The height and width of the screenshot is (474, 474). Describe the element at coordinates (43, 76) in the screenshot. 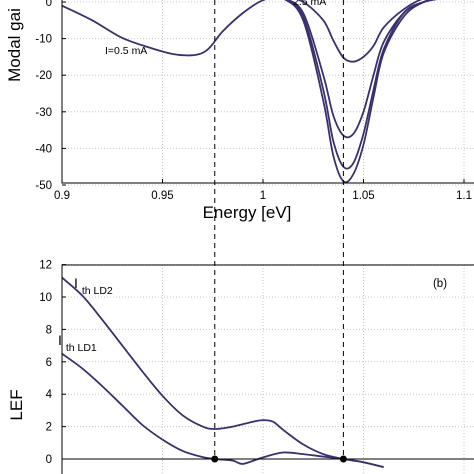

I see `gain-ytick-label-2: -20` at that location.